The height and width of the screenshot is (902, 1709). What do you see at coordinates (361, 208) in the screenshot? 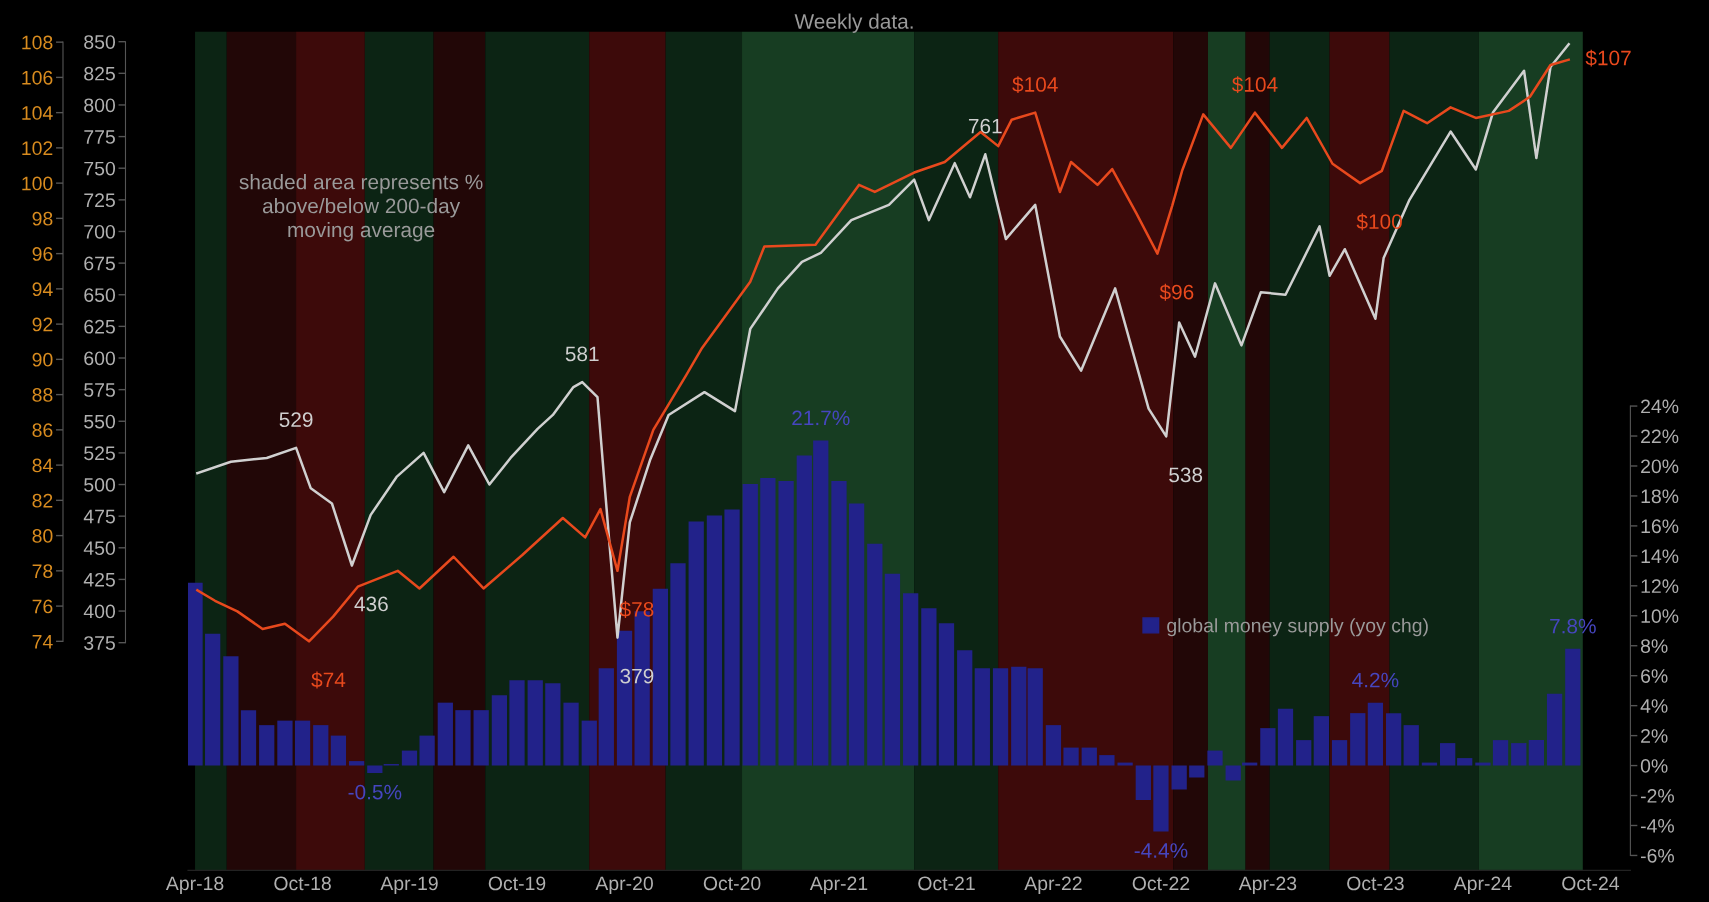
I see `annotation: shaded area represents % above/below 200-day moving average` at bounding box center [361, 208].